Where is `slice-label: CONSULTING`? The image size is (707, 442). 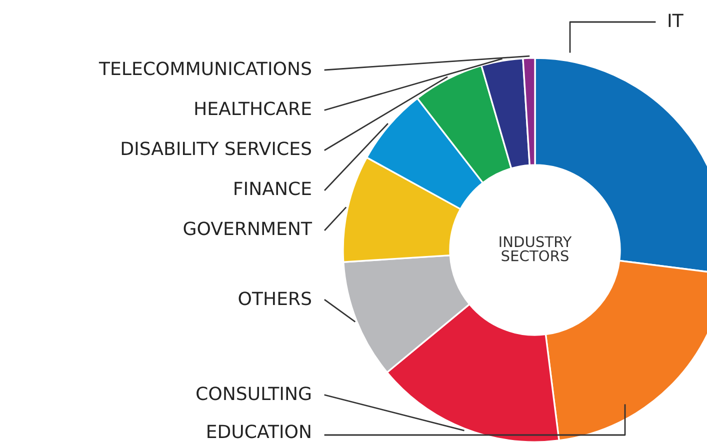 slice-label: CONSULTING is located at coordinates (253, 393).